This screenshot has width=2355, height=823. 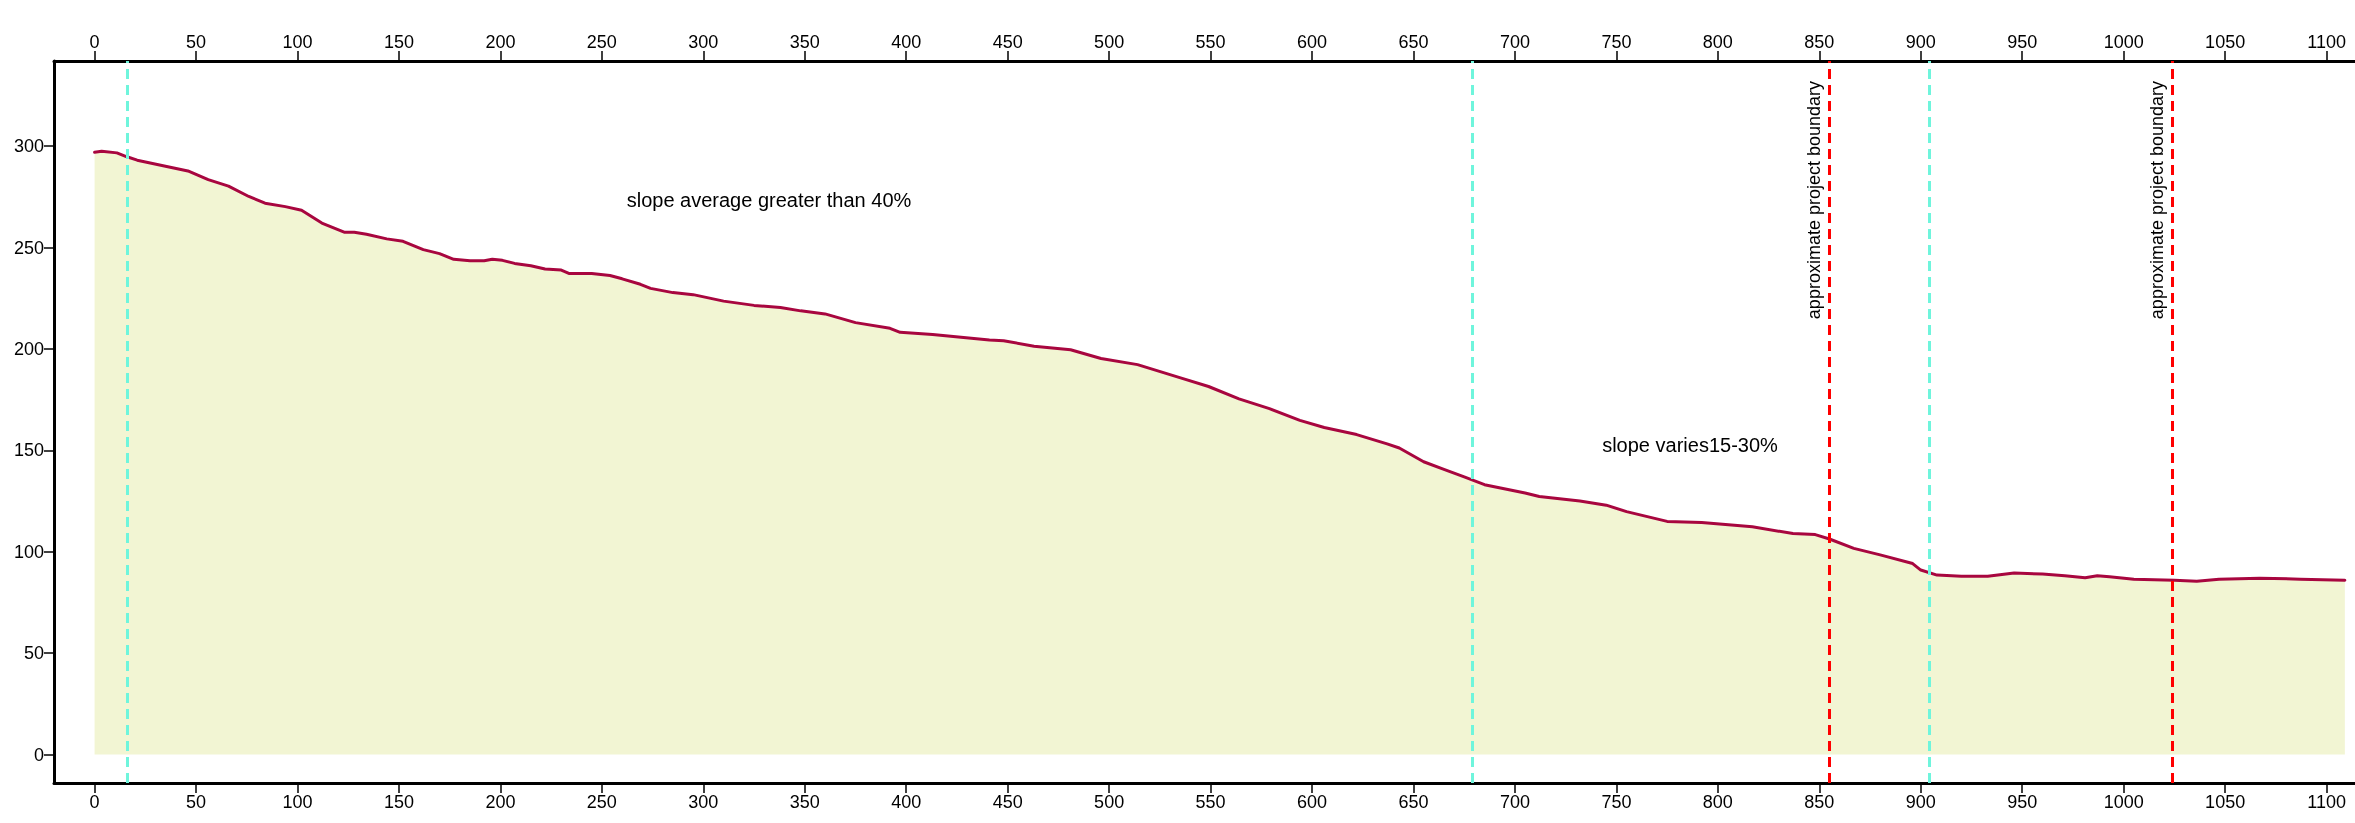 What do you see at coordinates (703, 802) in the screenshot?
I see `x-tick-label: 300` at bounding box center [703, 802].